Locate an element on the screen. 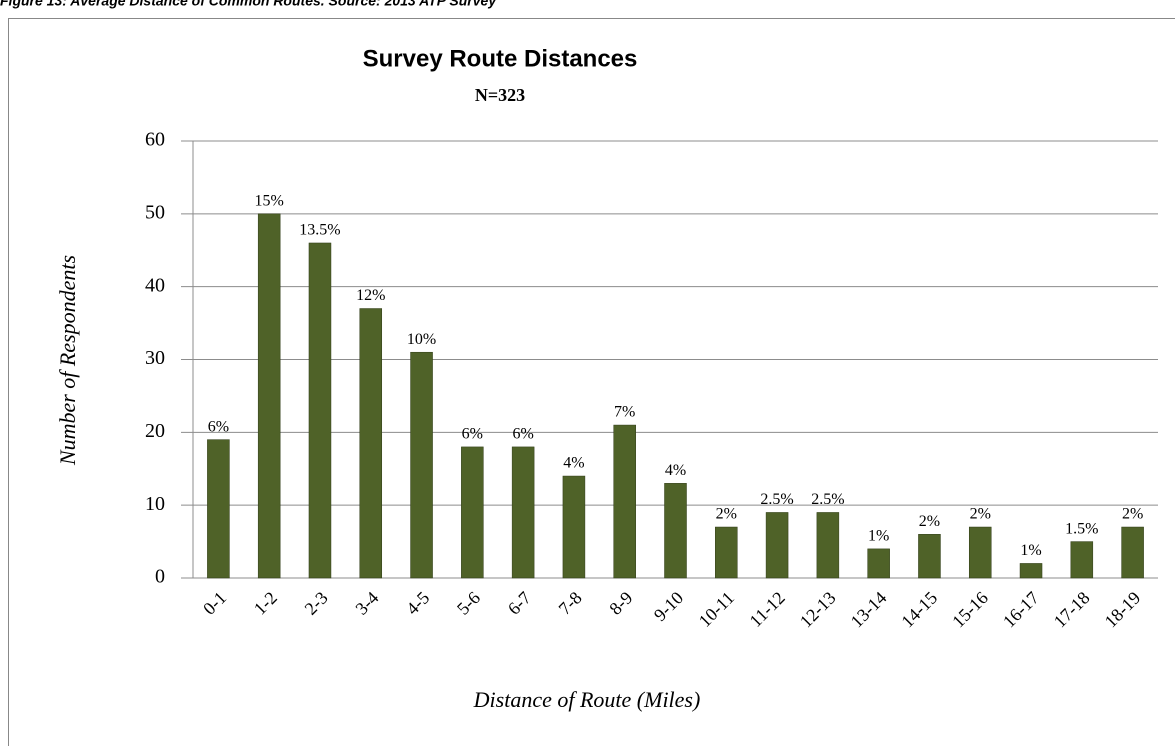 Image resolution: width=1175 pixels, height=746 pixels. x-tick-label: 6-7 is located at coordinates (519, 603).